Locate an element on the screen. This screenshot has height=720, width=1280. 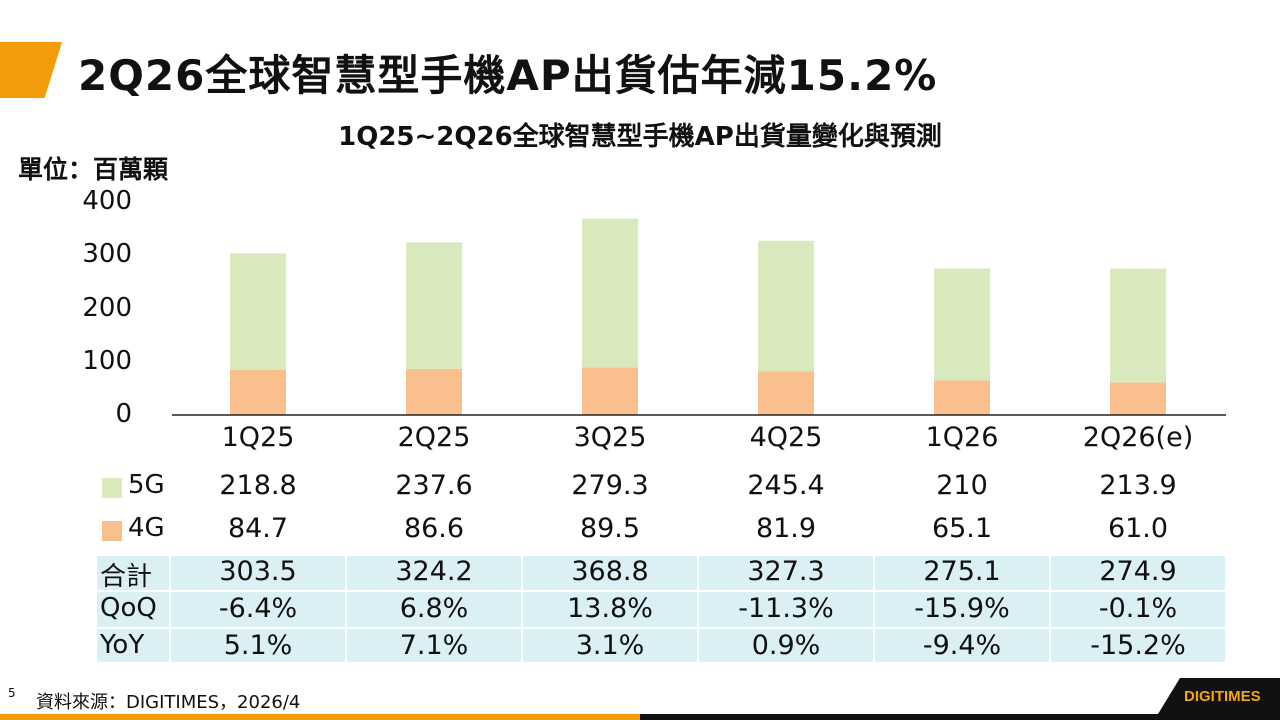
data-label-4g: 81.9 is located at coordinates (786, 528).